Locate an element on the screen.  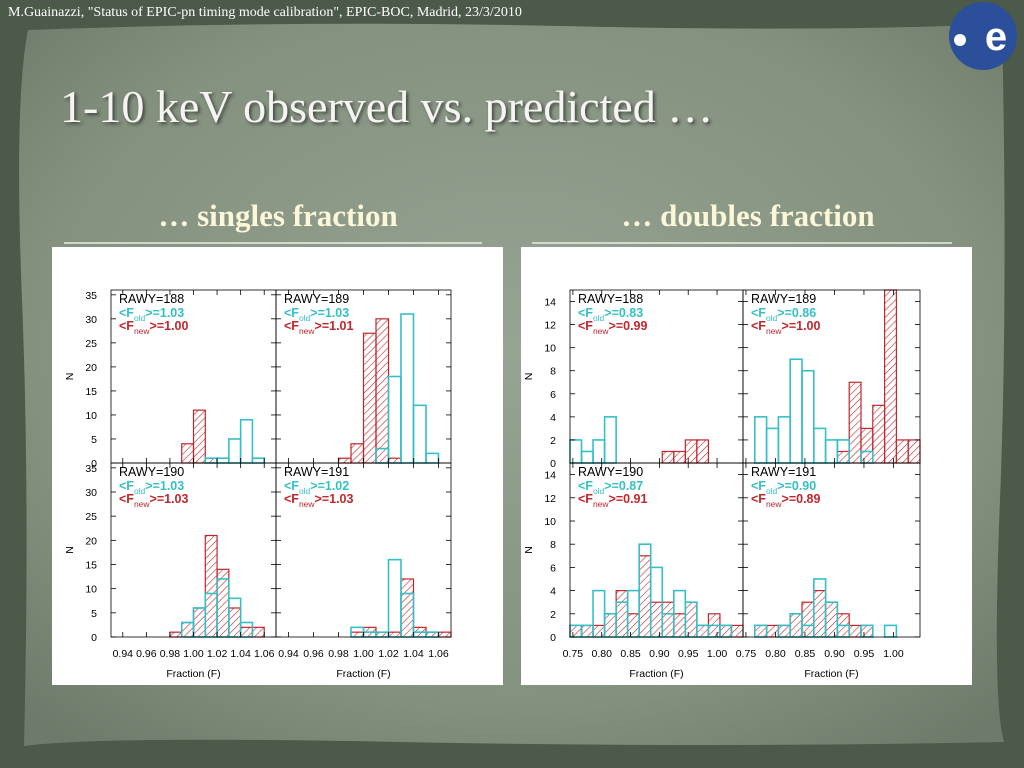
logo is located at coordinates (983, 36).